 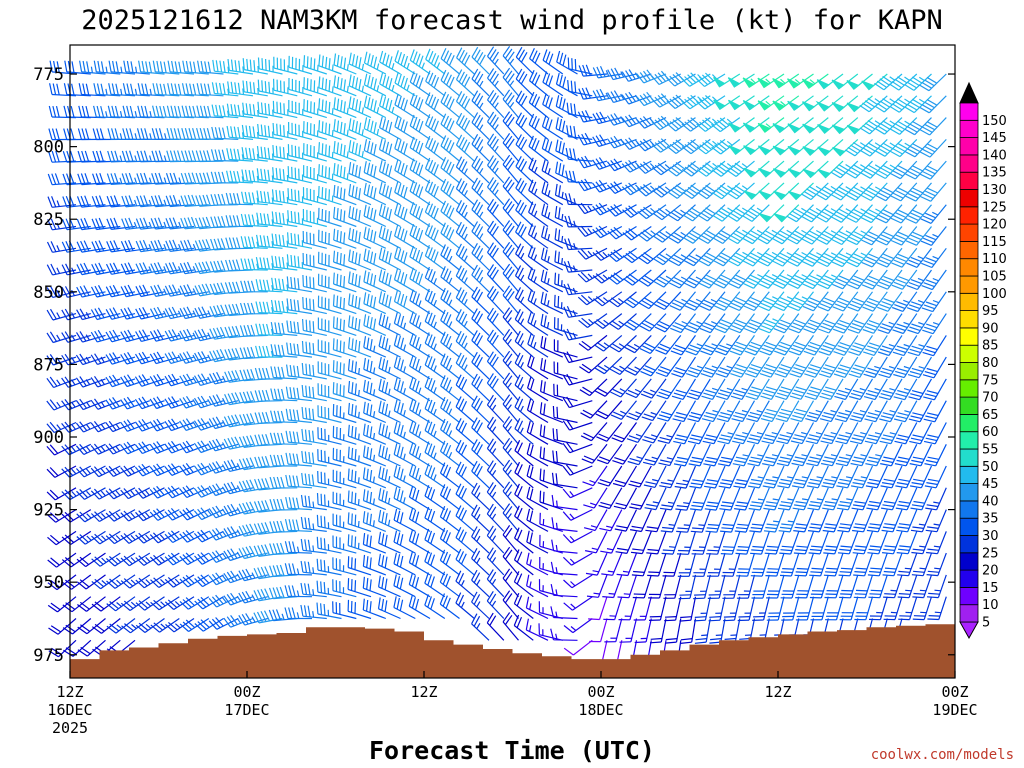 I want to click on colorbar-label: 30, so click(x=990, y=536).